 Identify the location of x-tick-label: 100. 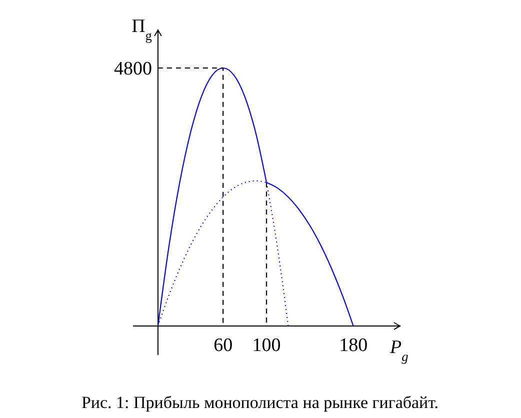
(266, 345).